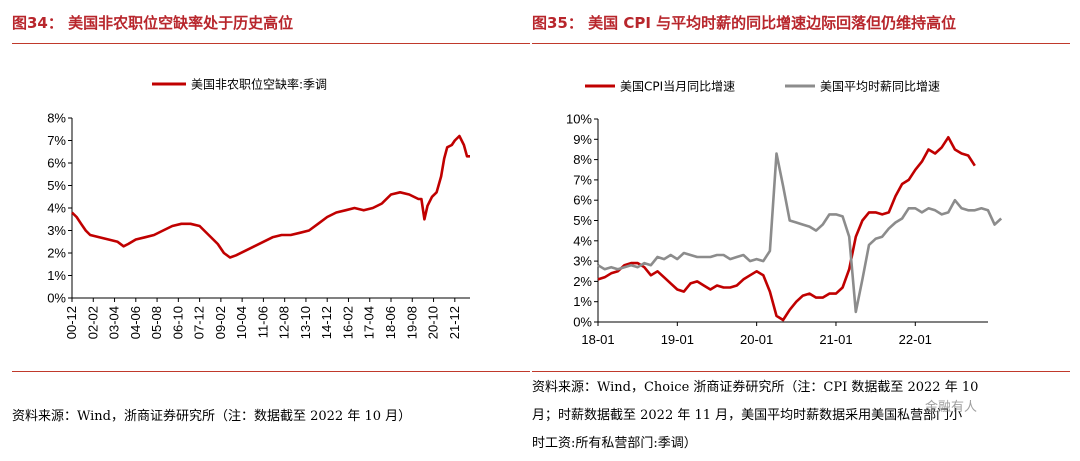  I want to click on x-tick-label: 20-01, so click(756, 339).